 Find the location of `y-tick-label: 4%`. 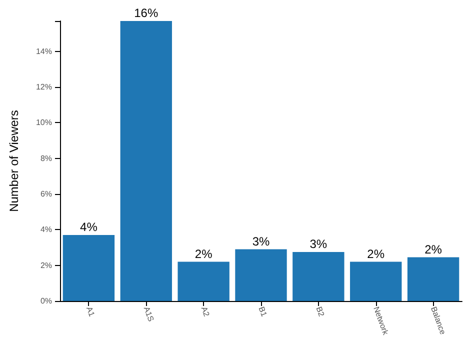

y-tick-label: 4% is located at coordinates (46, 229).